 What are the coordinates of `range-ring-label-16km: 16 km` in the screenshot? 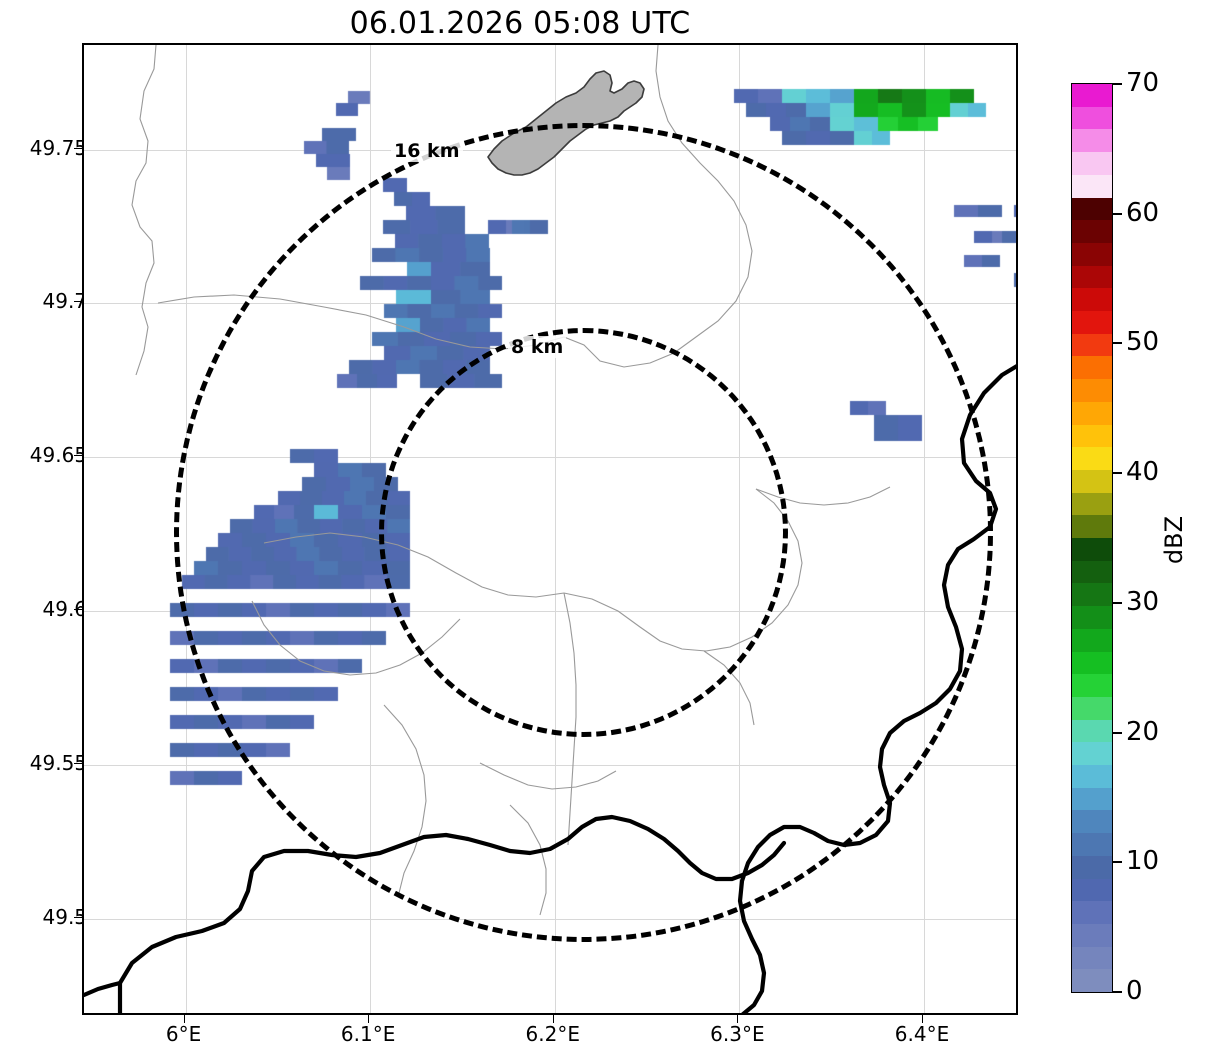 It's located at (427, 151).